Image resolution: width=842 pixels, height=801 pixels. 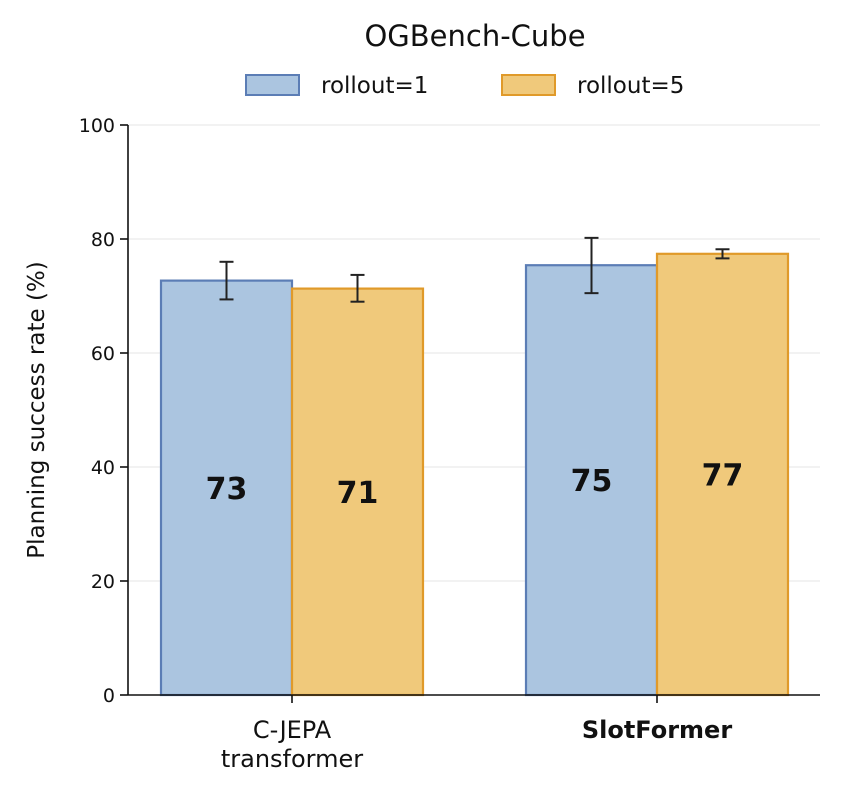 What do you see at coordinates (292, 730) in the screenshot?
I see `x-tick-label: C-JEPA` at bounding box center [292, 730].